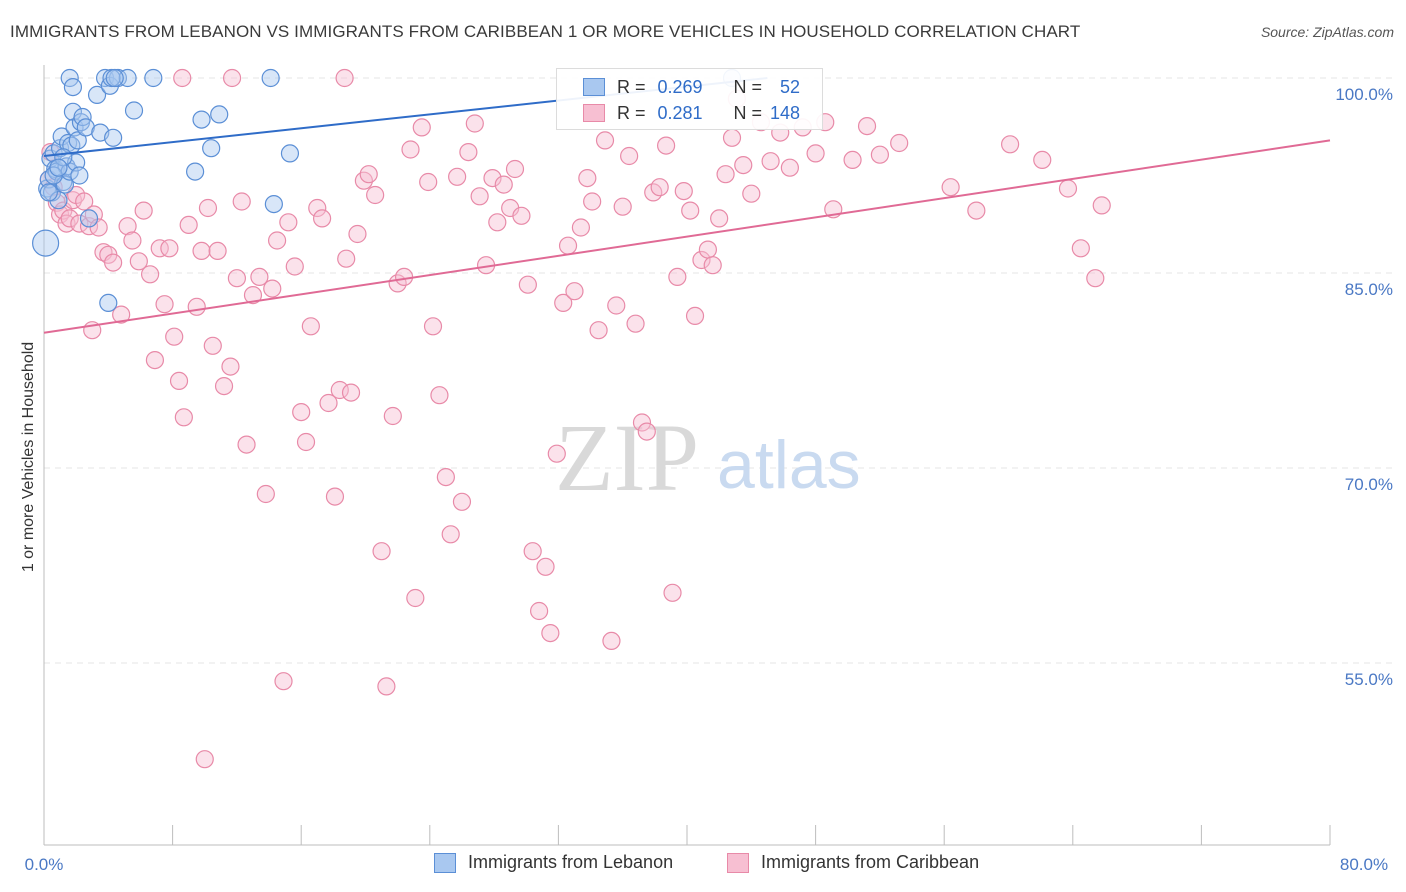 The image size is (1406, 892). What do you see at coordinates (44, 864) in the screenshot?
I see `x-tick-label: 0.0%` at bounding box center [44, 864].